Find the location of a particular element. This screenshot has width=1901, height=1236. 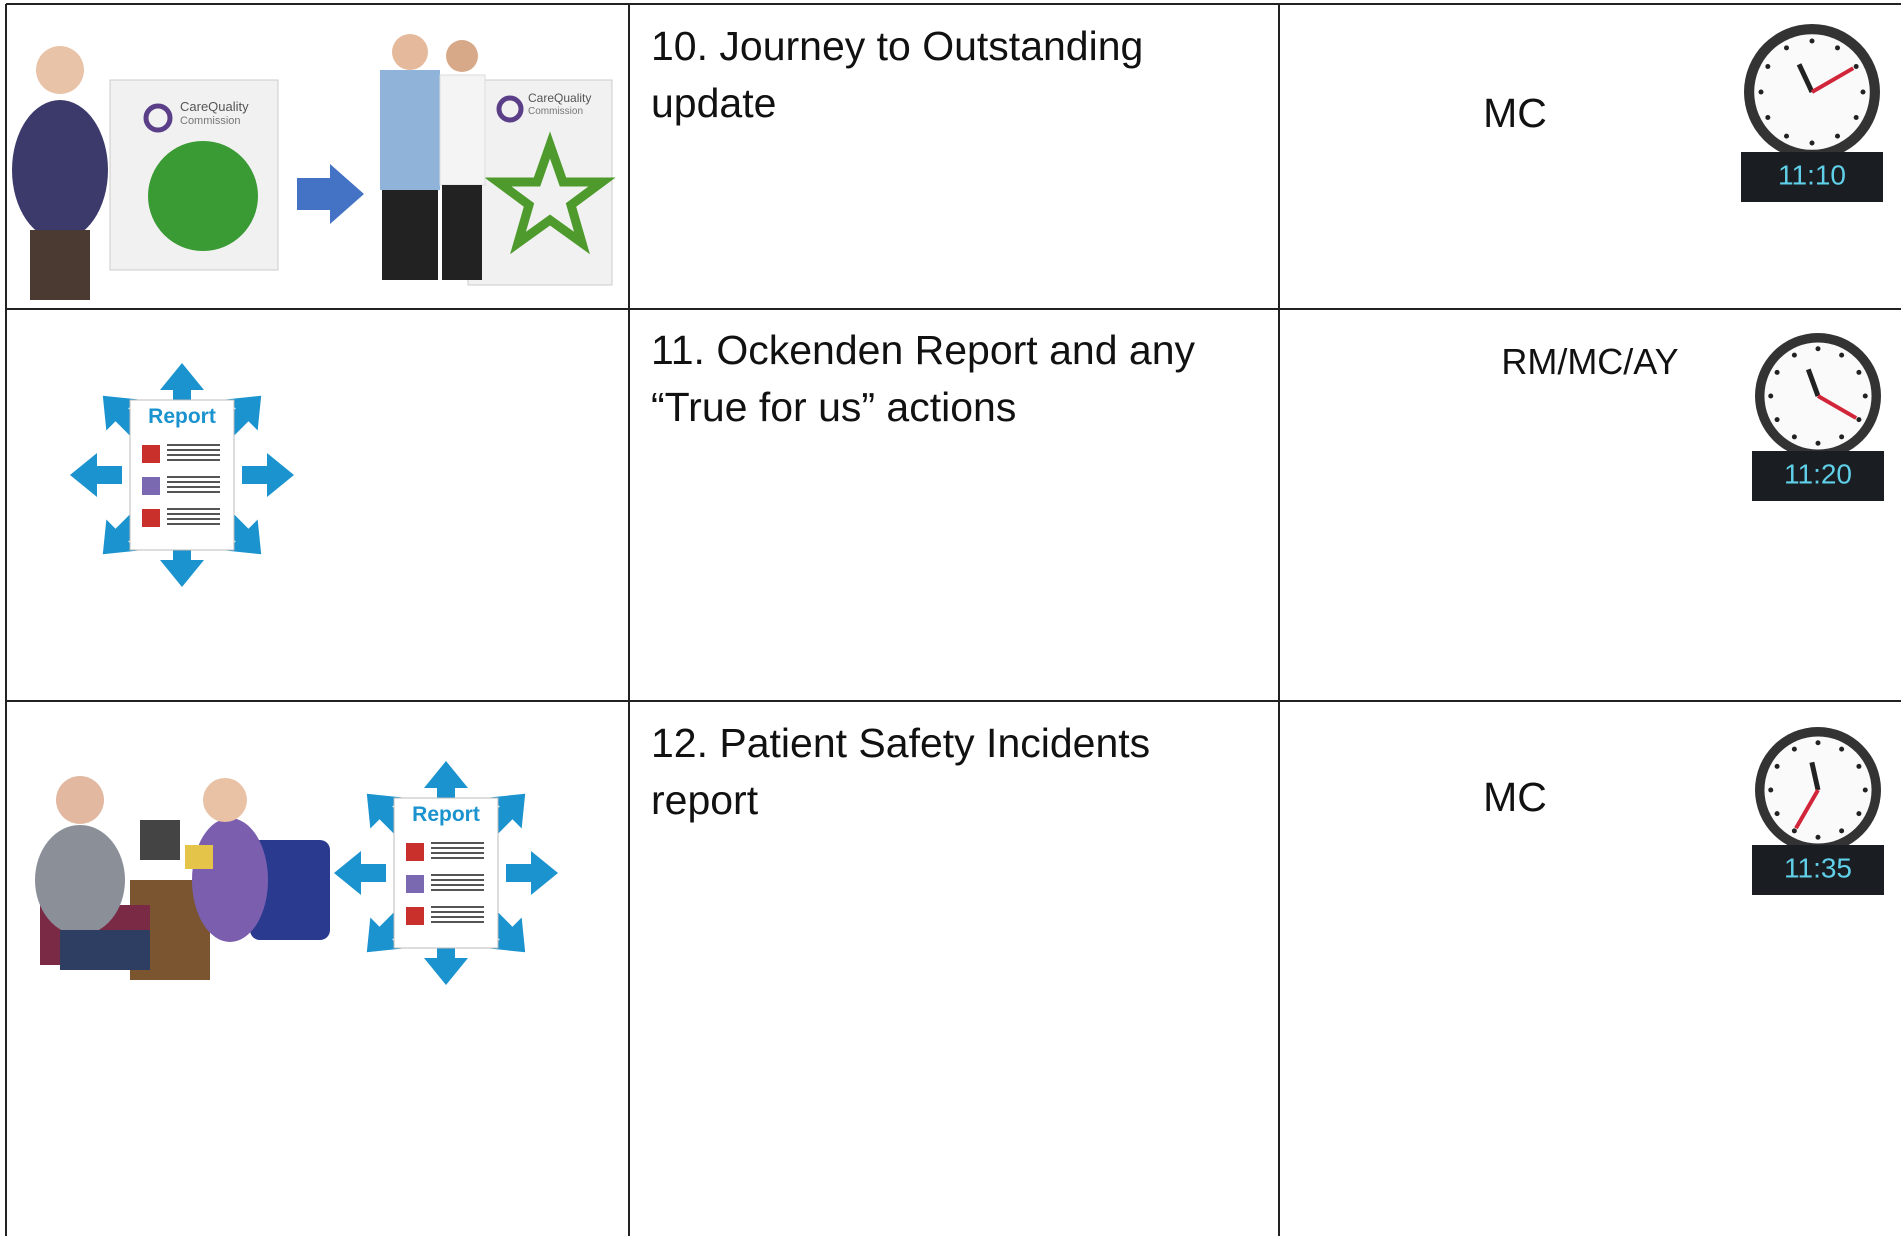

item-title: 10. Journey to Outstanding update is located at coordinates (897, 74).